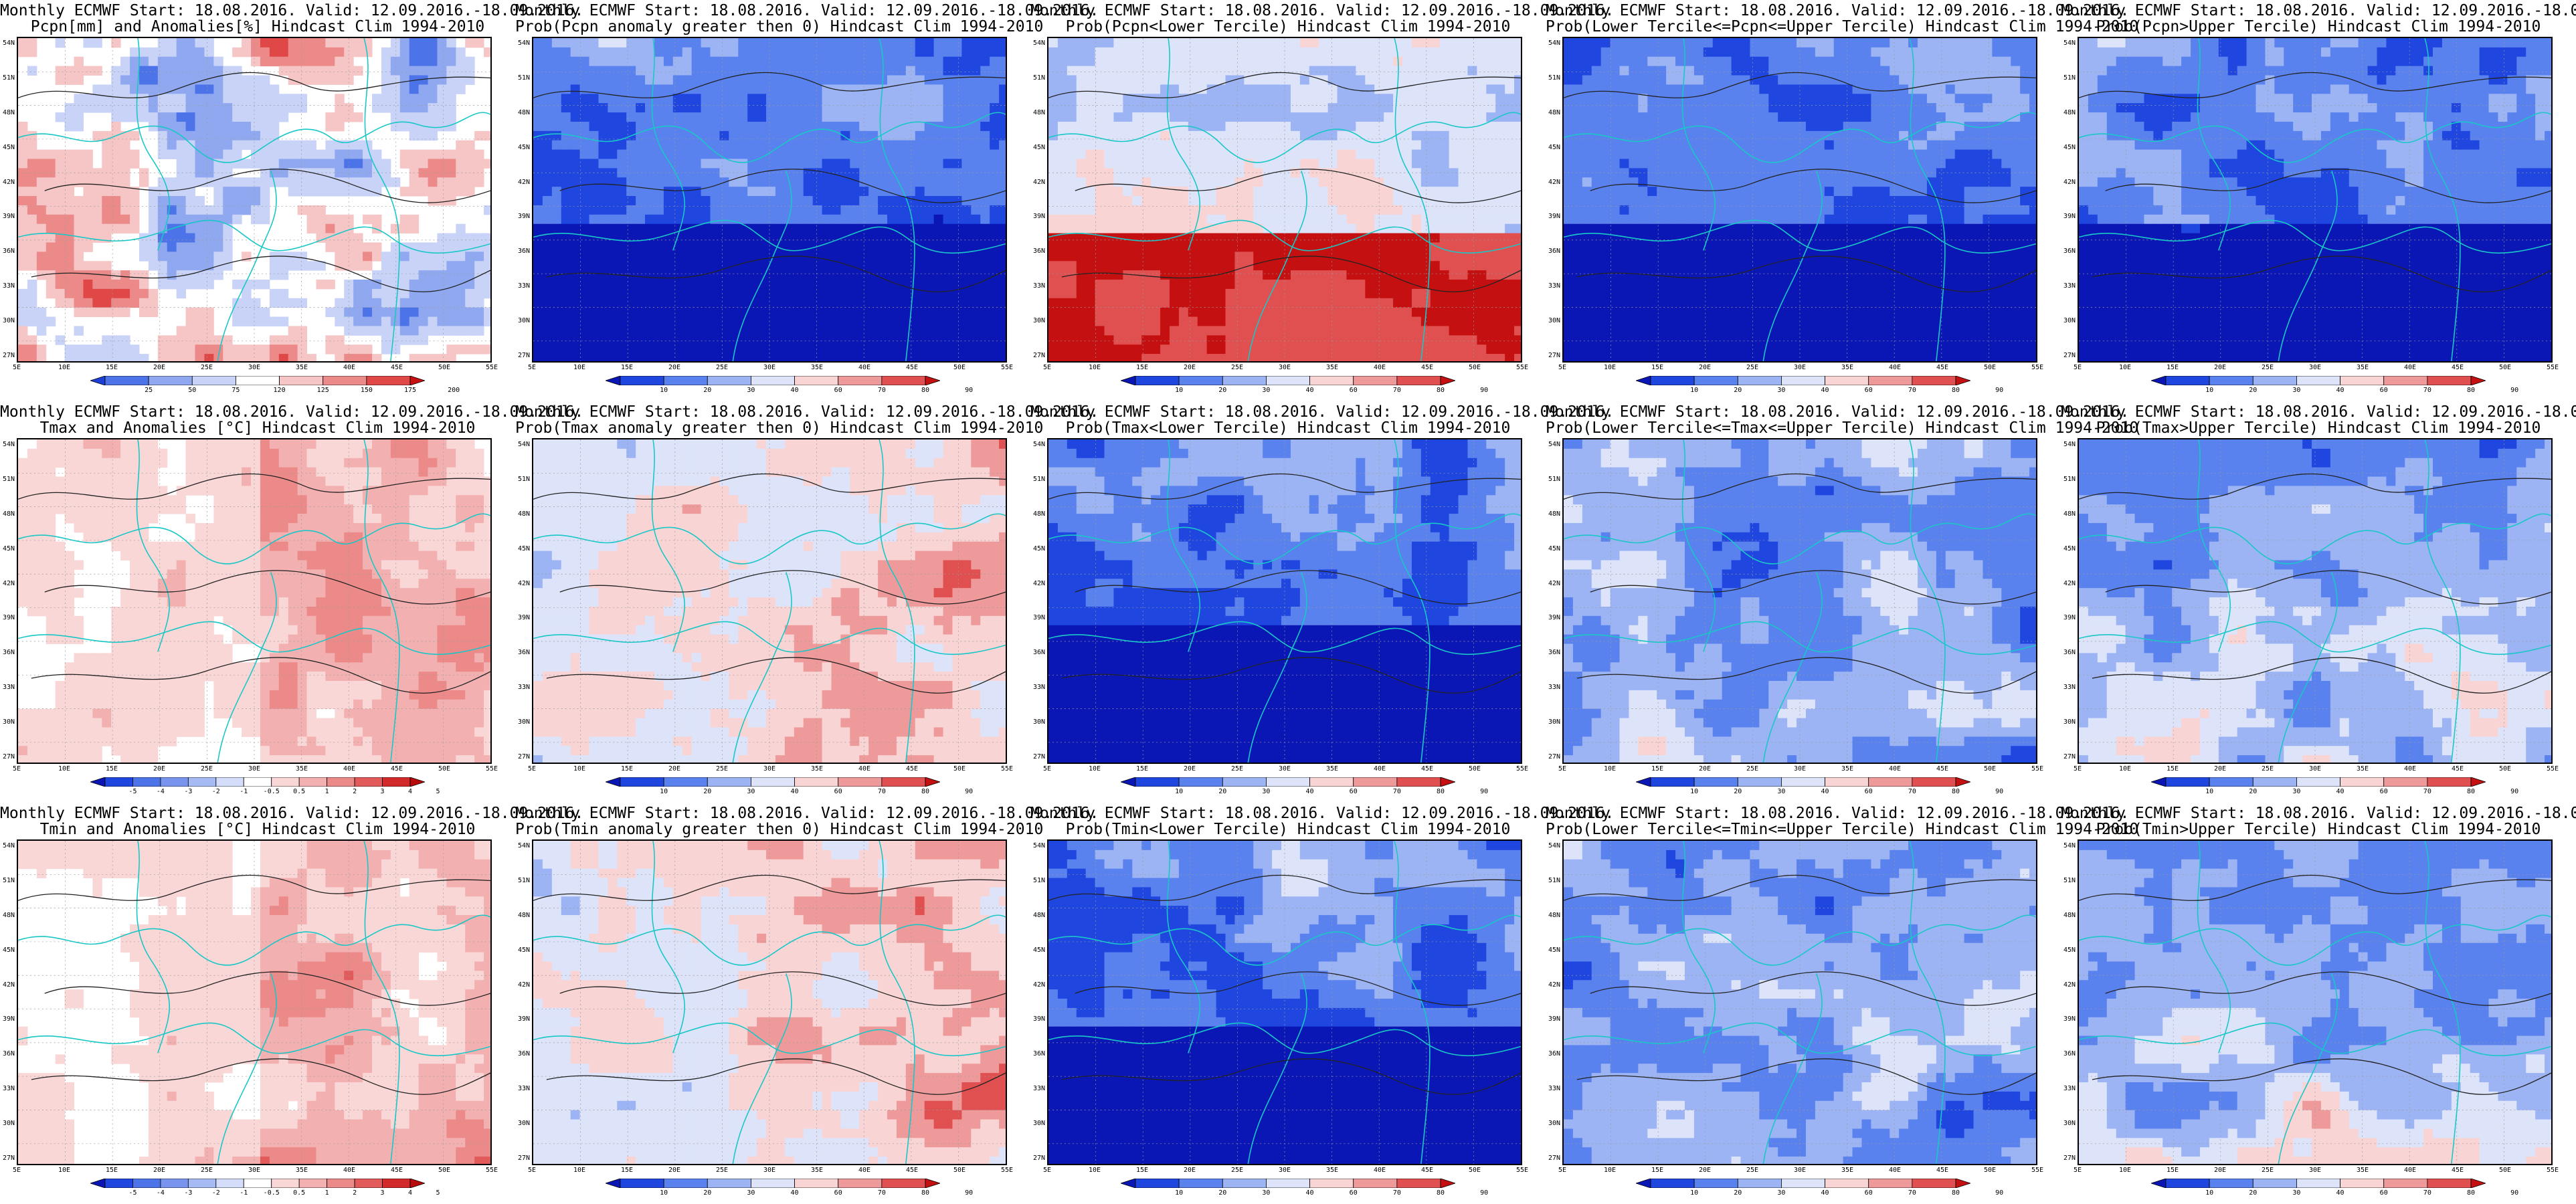  What do you see at coordinates (410, 390) in the screenshot?
I see `colorbar-tick-label: 175` at bounding box center [410, 390].